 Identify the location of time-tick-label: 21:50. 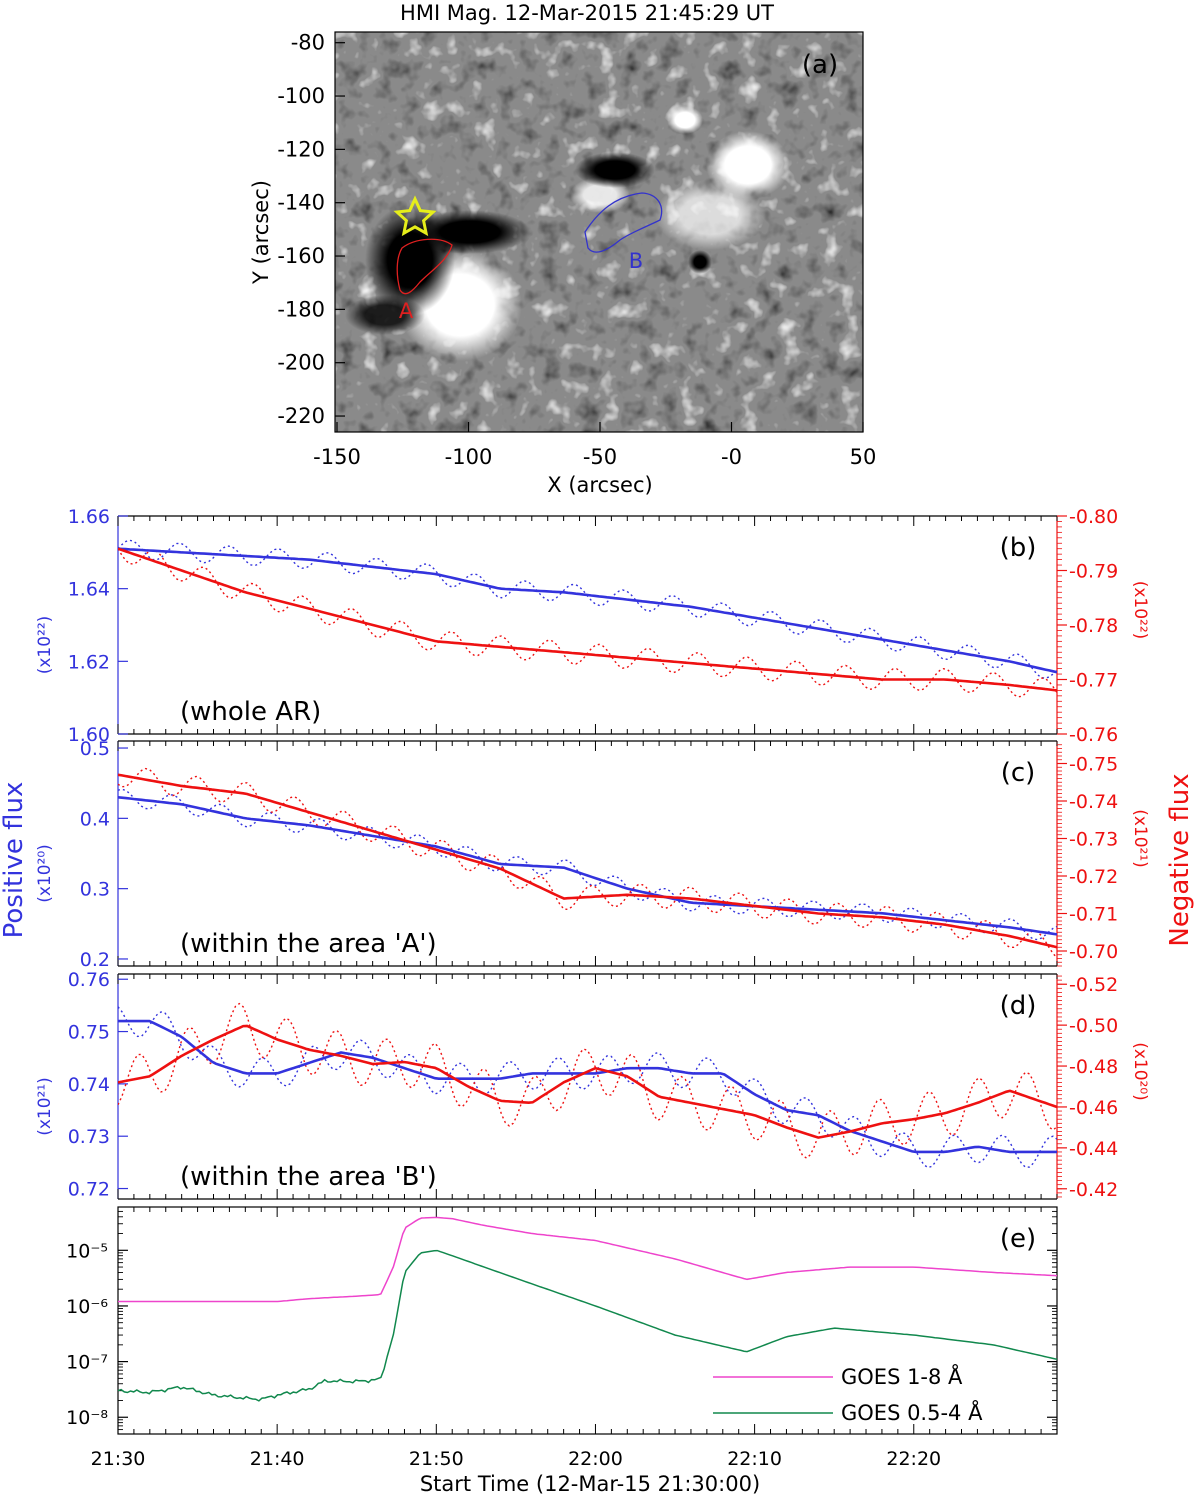
(436, 1459).